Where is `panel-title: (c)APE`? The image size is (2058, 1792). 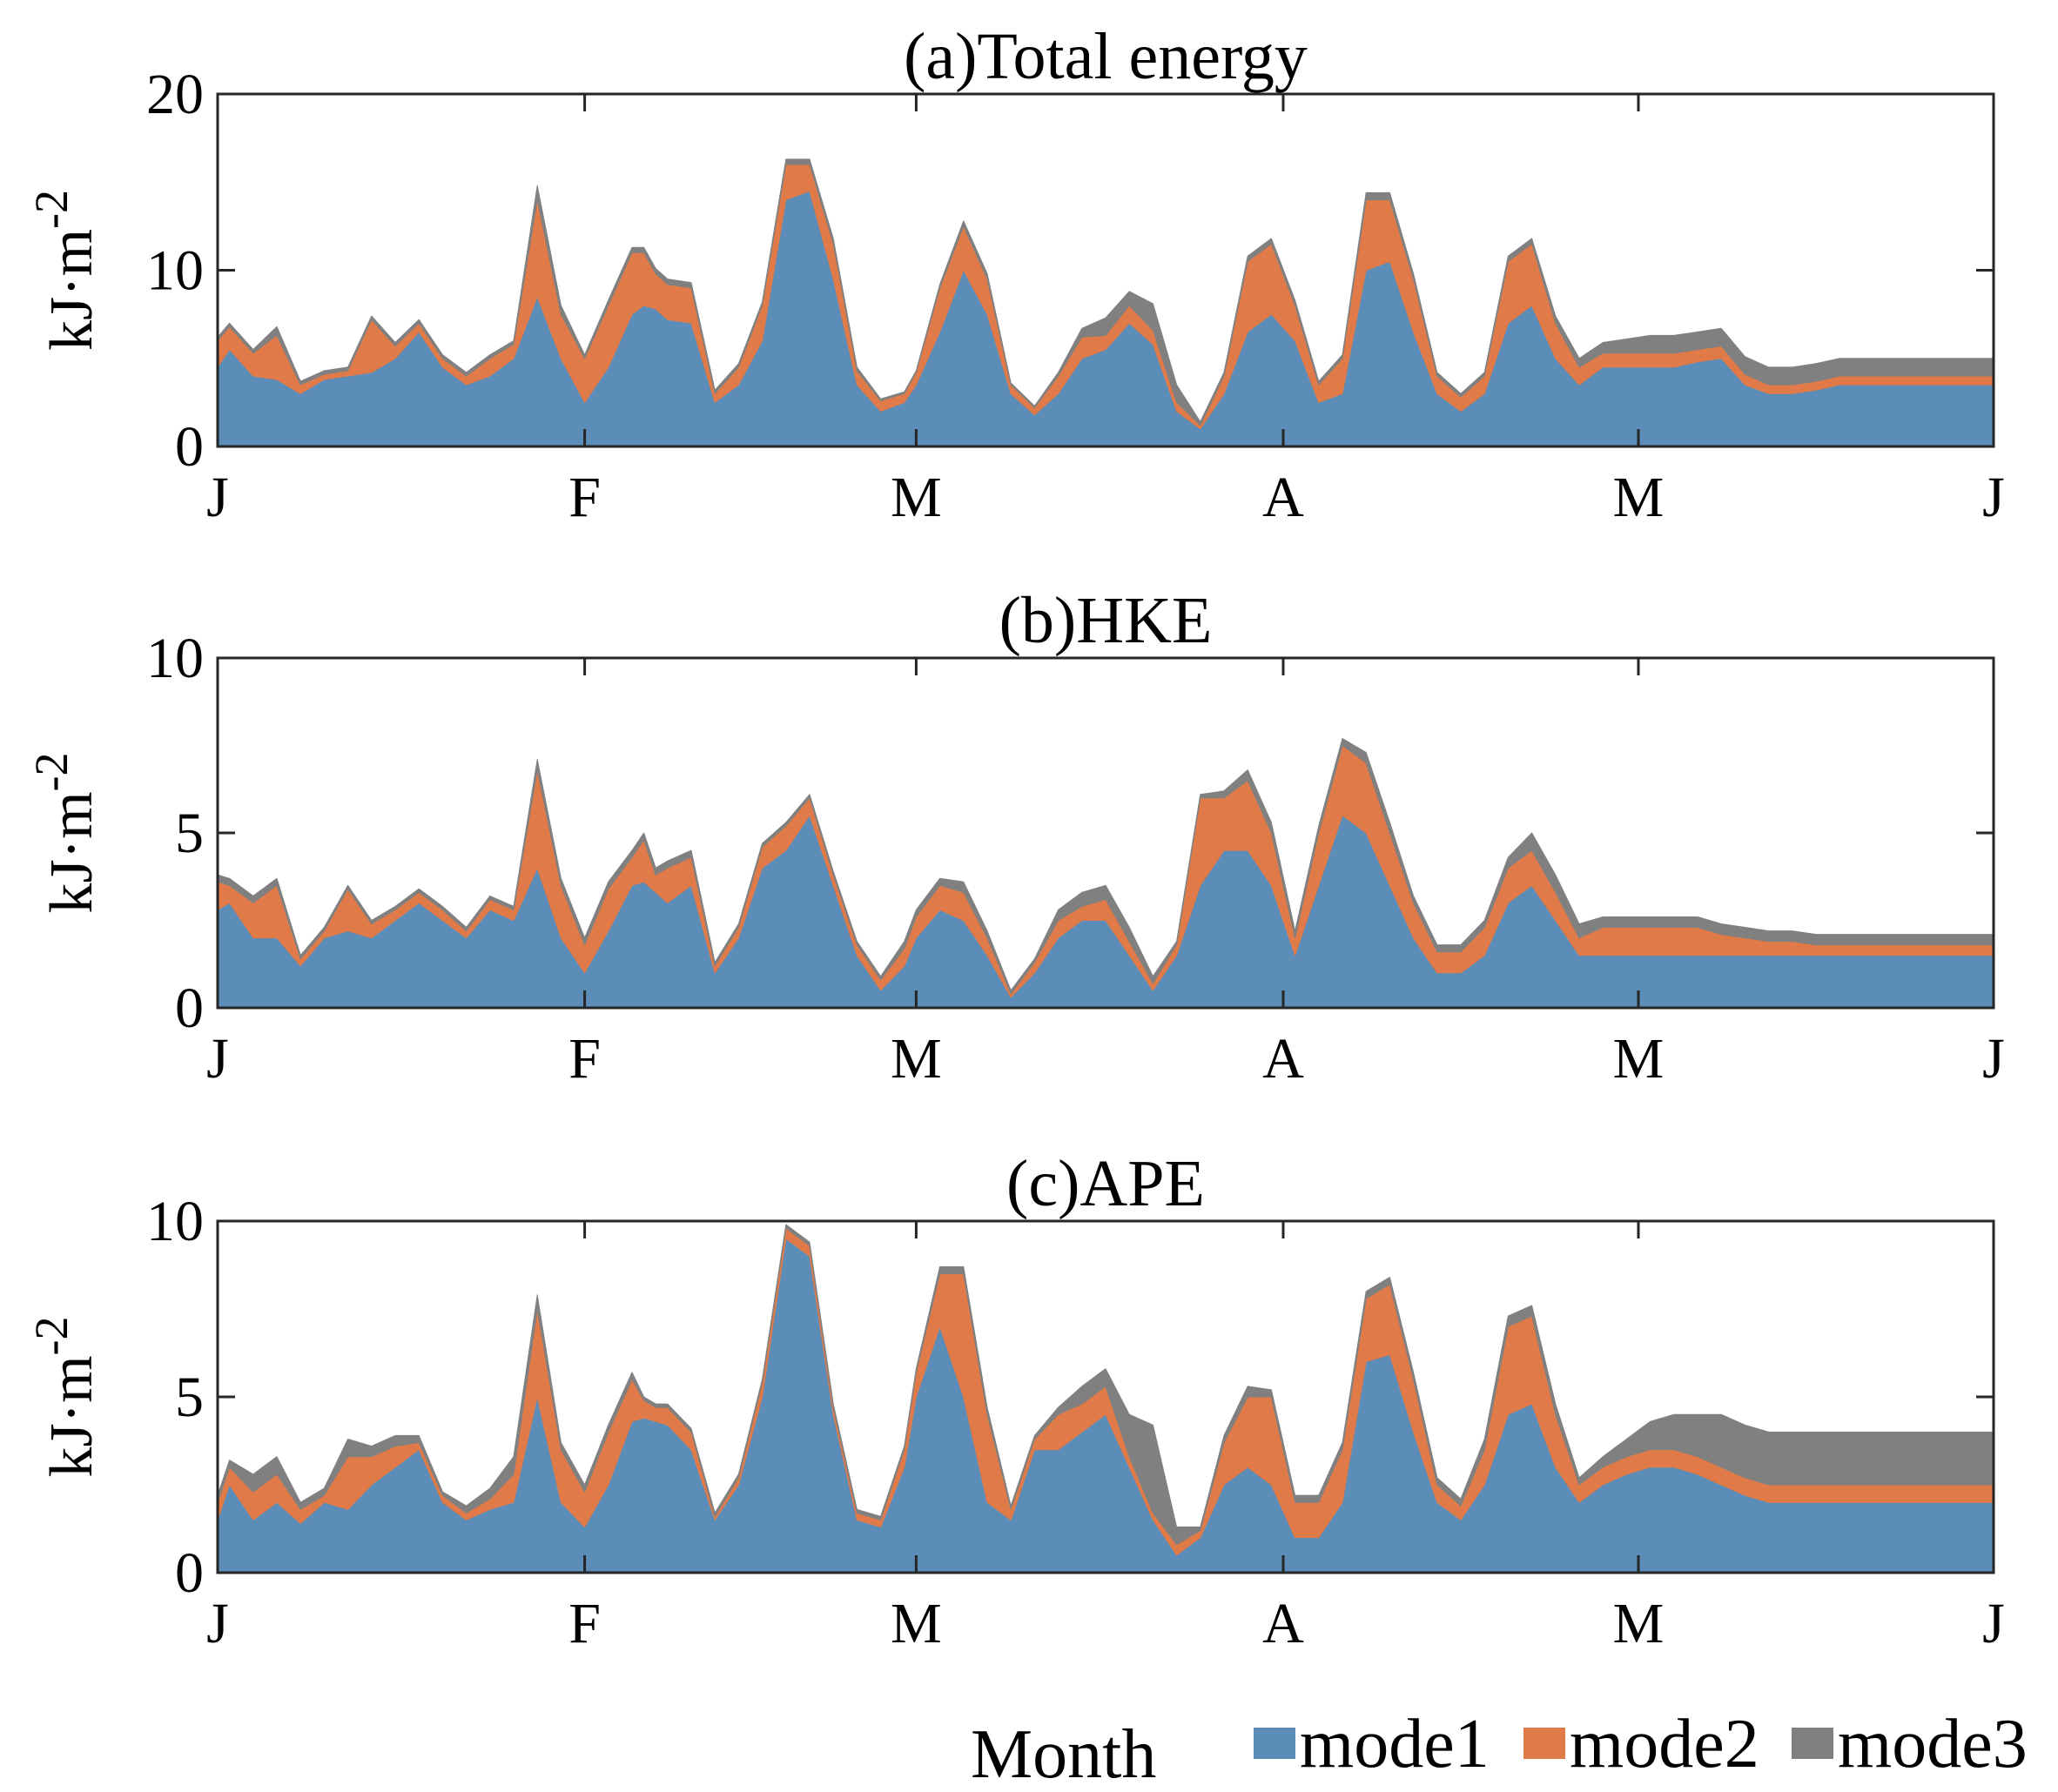
panel-title: (c)APE is located at coordinates (1105, 1184).